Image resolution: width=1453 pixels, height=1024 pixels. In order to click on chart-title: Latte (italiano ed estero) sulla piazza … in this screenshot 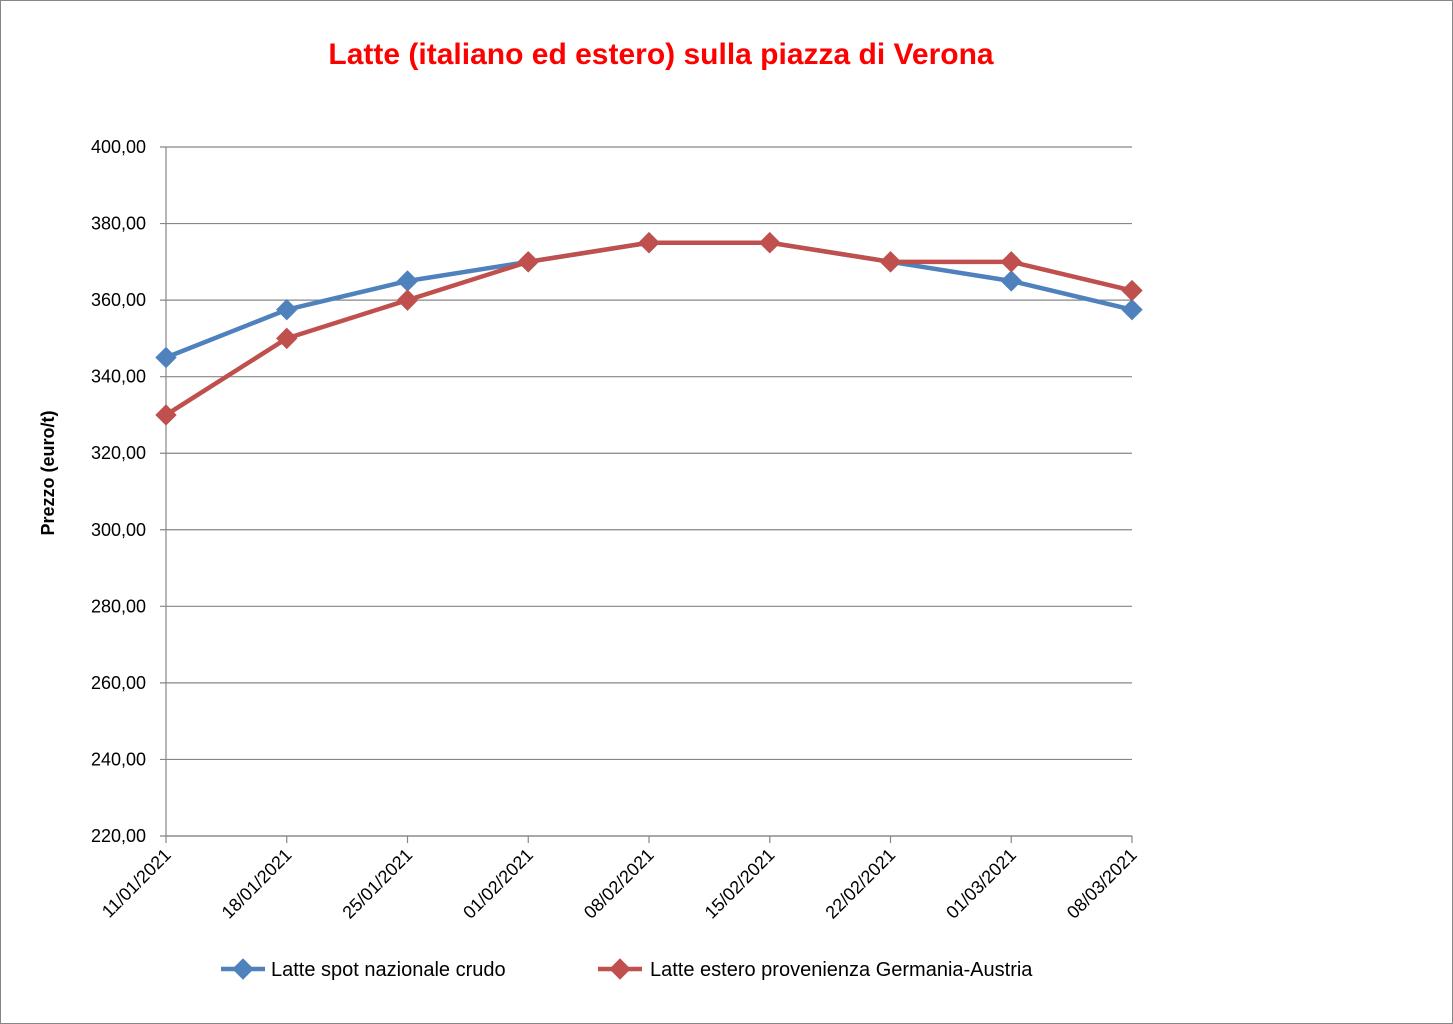, I will do `click(660, 54)`.